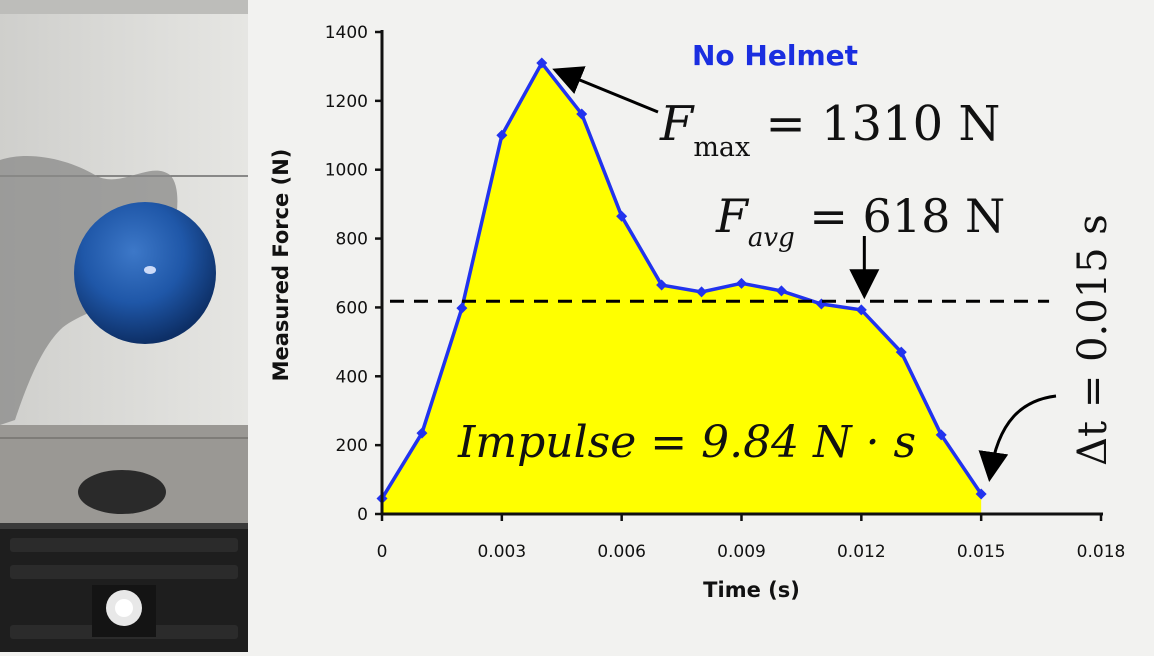 The image size is (1154, 656). I want to click on fmax-symbol: F, so click(677, 124).